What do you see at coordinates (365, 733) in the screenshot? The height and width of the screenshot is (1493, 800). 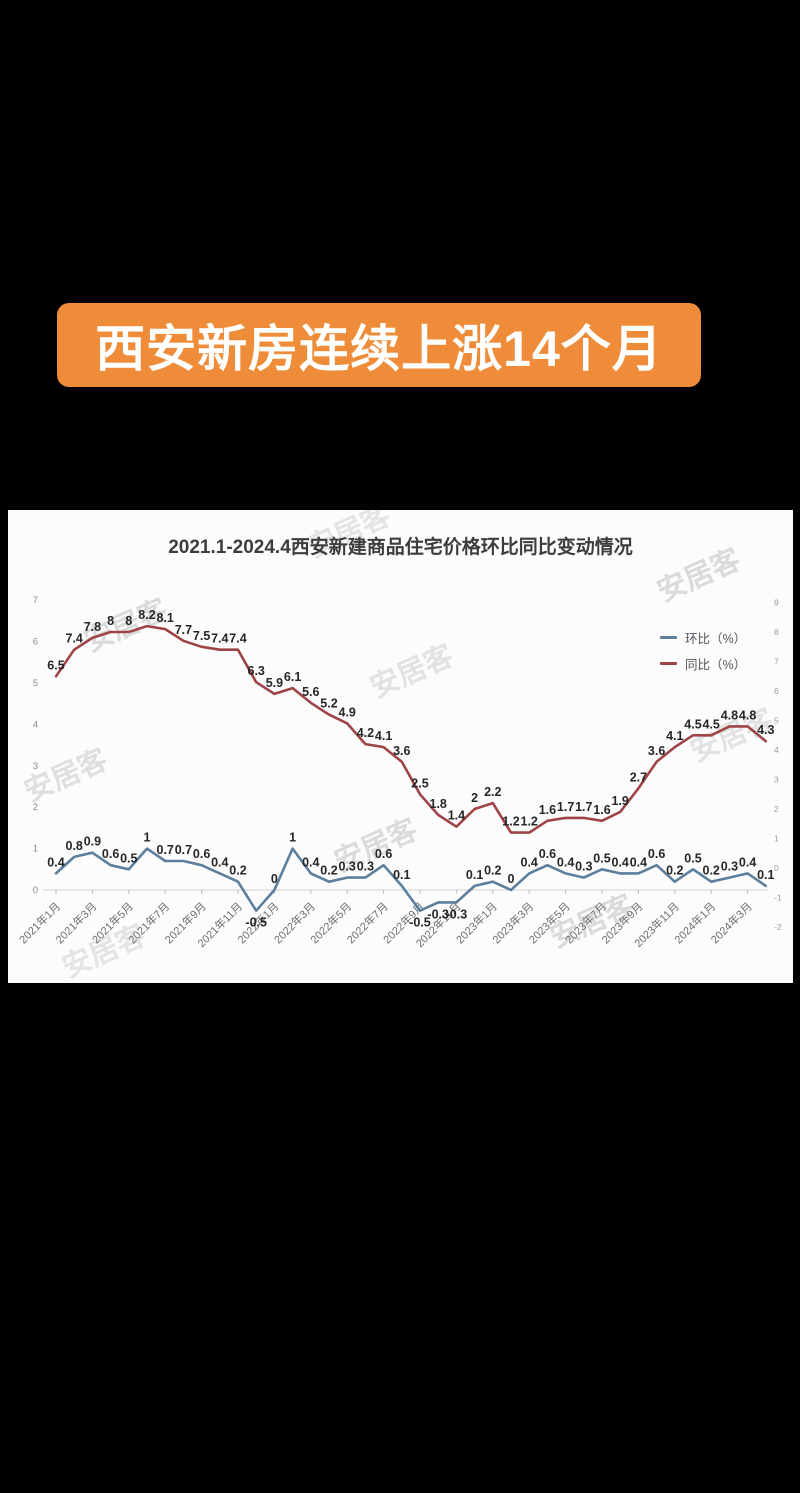 I see `data-label: 4.2` at bounding box center [365, 733].